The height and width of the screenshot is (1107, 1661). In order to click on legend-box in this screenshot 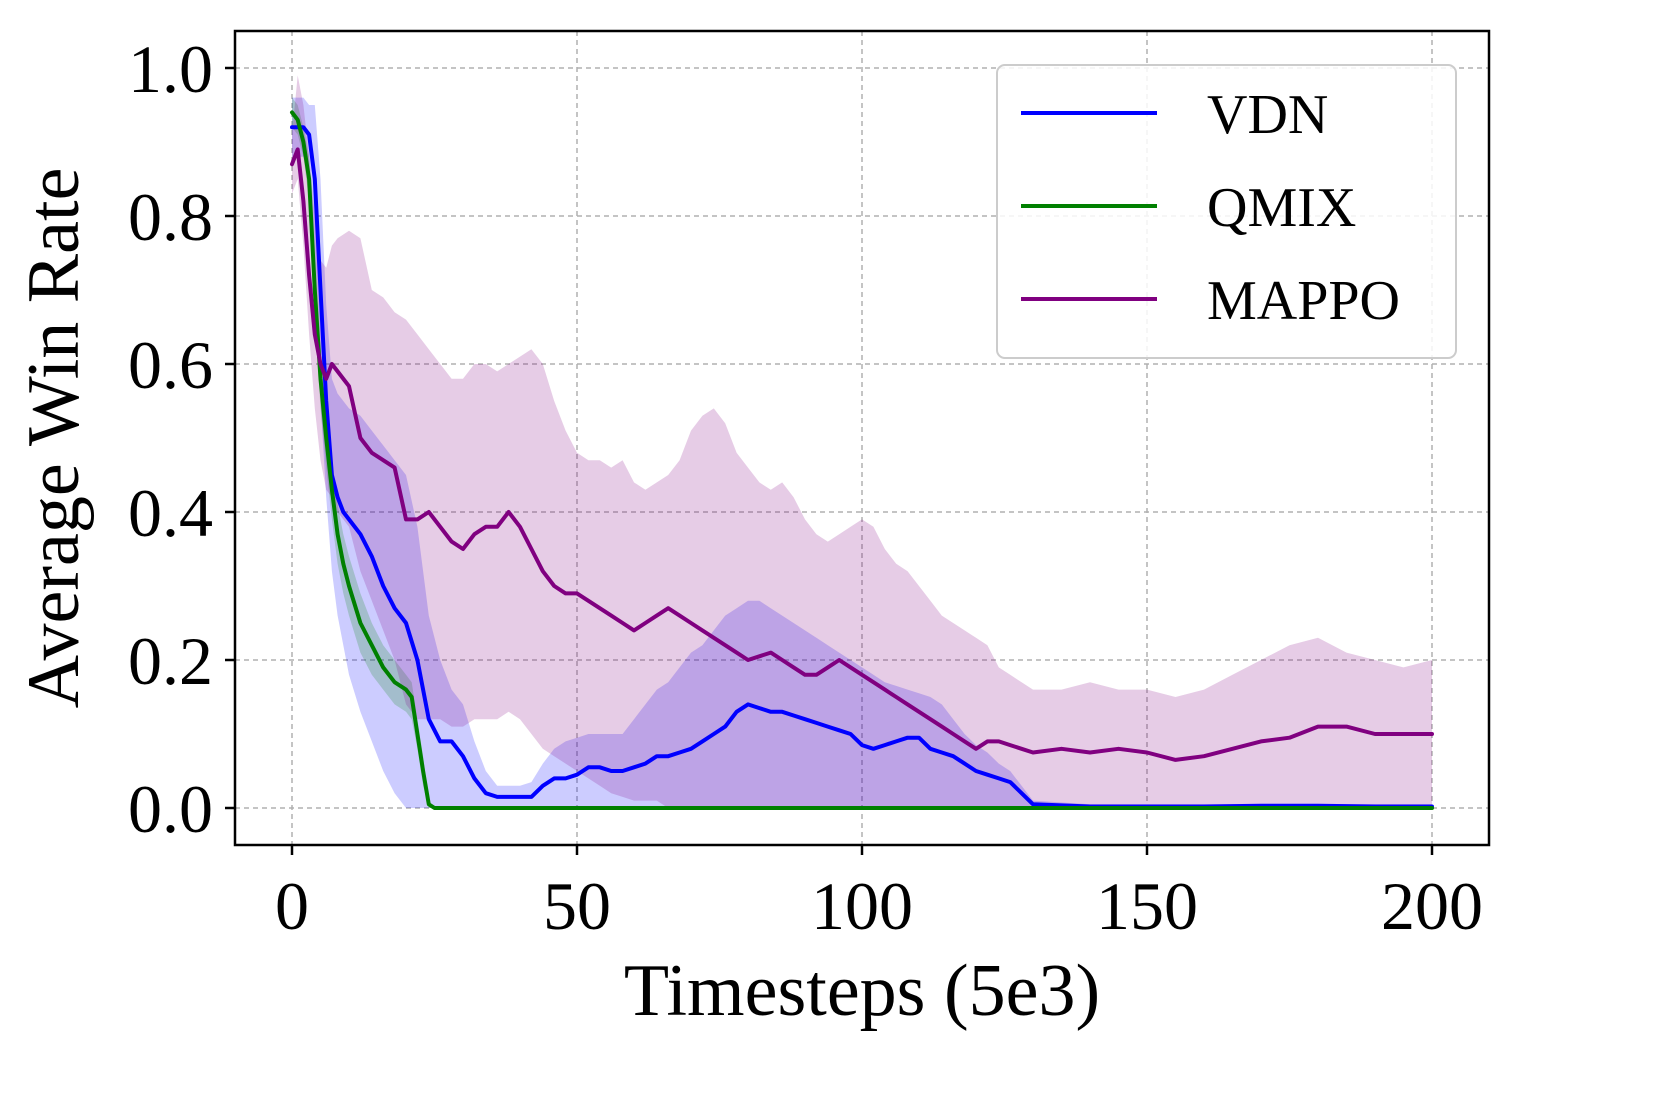, I will do `click(1226, 211)`.